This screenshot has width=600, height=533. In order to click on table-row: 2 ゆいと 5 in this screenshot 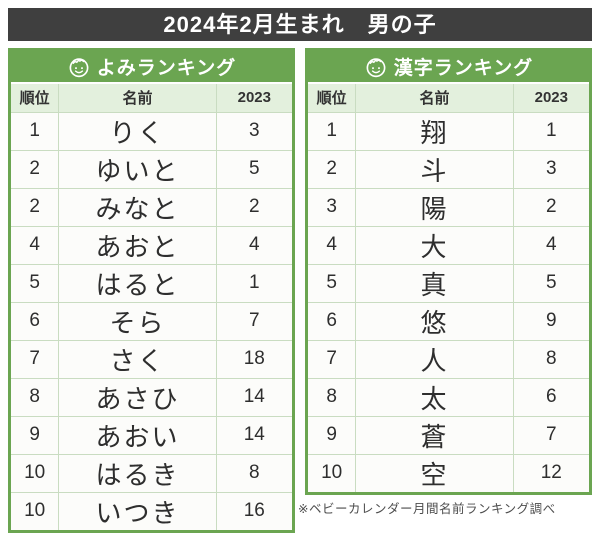, I will do `click(151, 169)`.